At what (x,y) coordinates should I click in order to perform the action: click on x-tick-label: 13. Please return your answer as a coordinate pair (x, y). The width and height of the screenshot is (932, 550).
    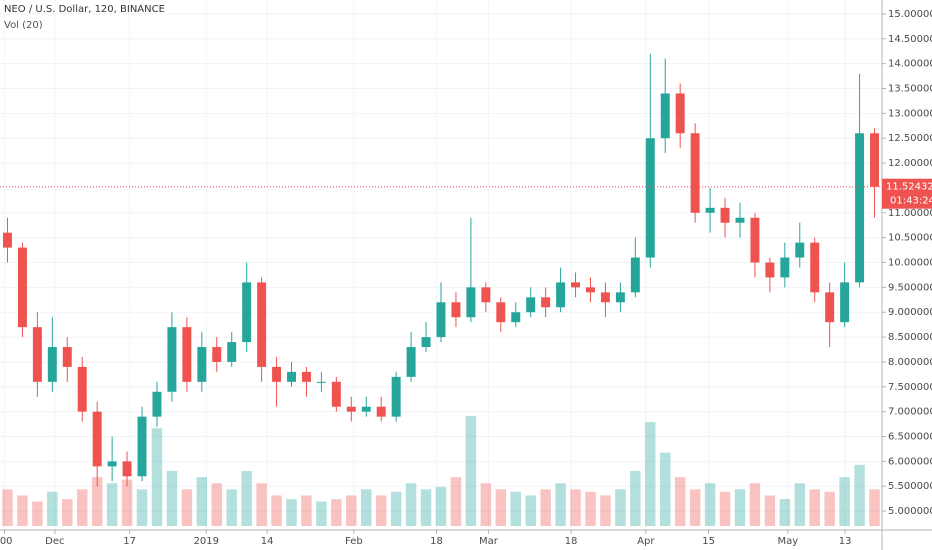
    Looking at the image, I should click on (845, 541).